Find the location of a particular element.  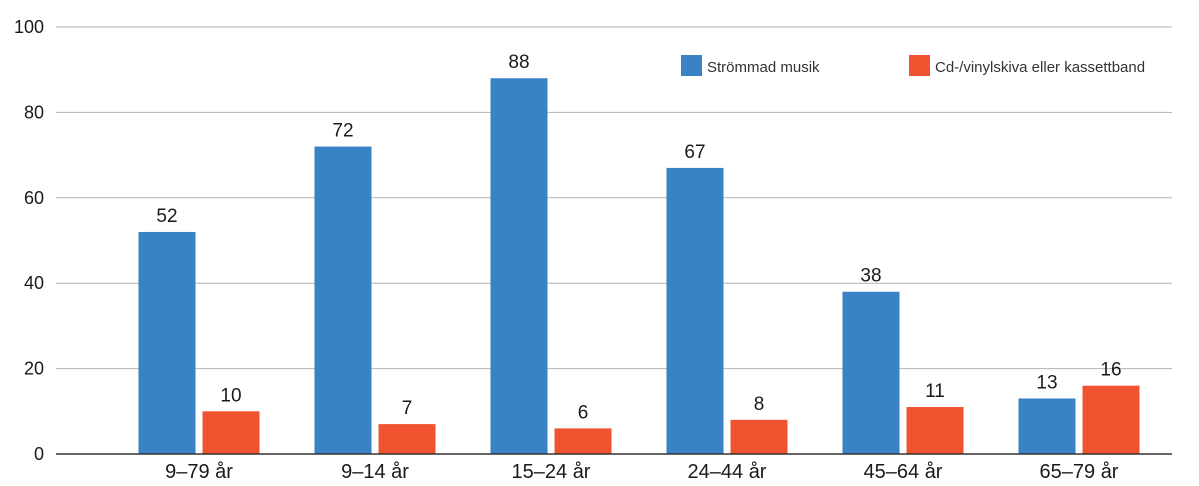

bar-series1-cat0 is located at coordinates (231, 432).